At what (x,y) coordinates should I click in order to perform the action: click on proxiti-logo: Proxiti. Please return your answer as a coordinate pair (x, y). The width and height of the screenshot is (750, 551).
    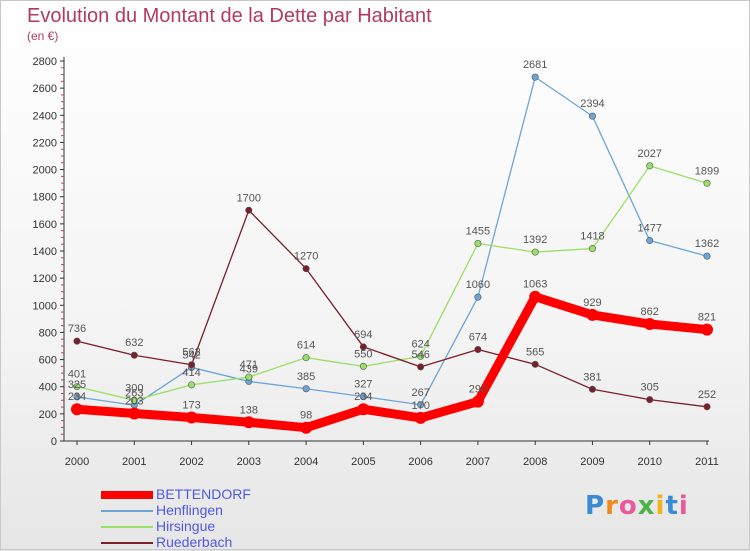
    Looking at the image, I should click on (637, 506).